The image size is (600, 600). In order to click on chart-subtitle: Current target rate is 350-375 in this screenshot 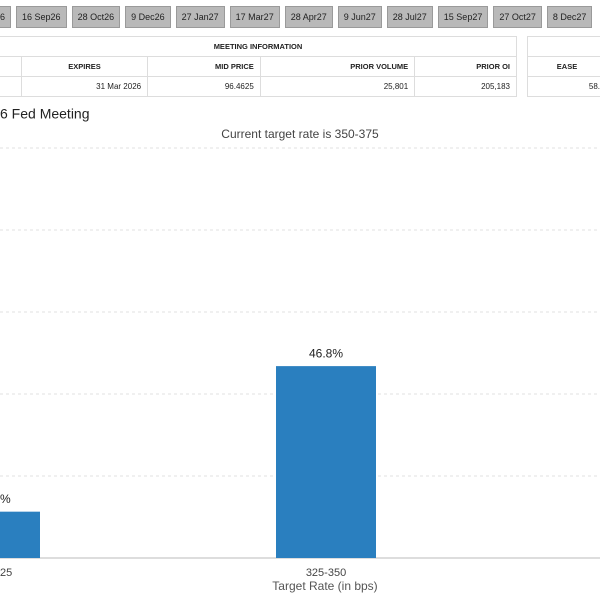, I will do `click(300, 134)`.